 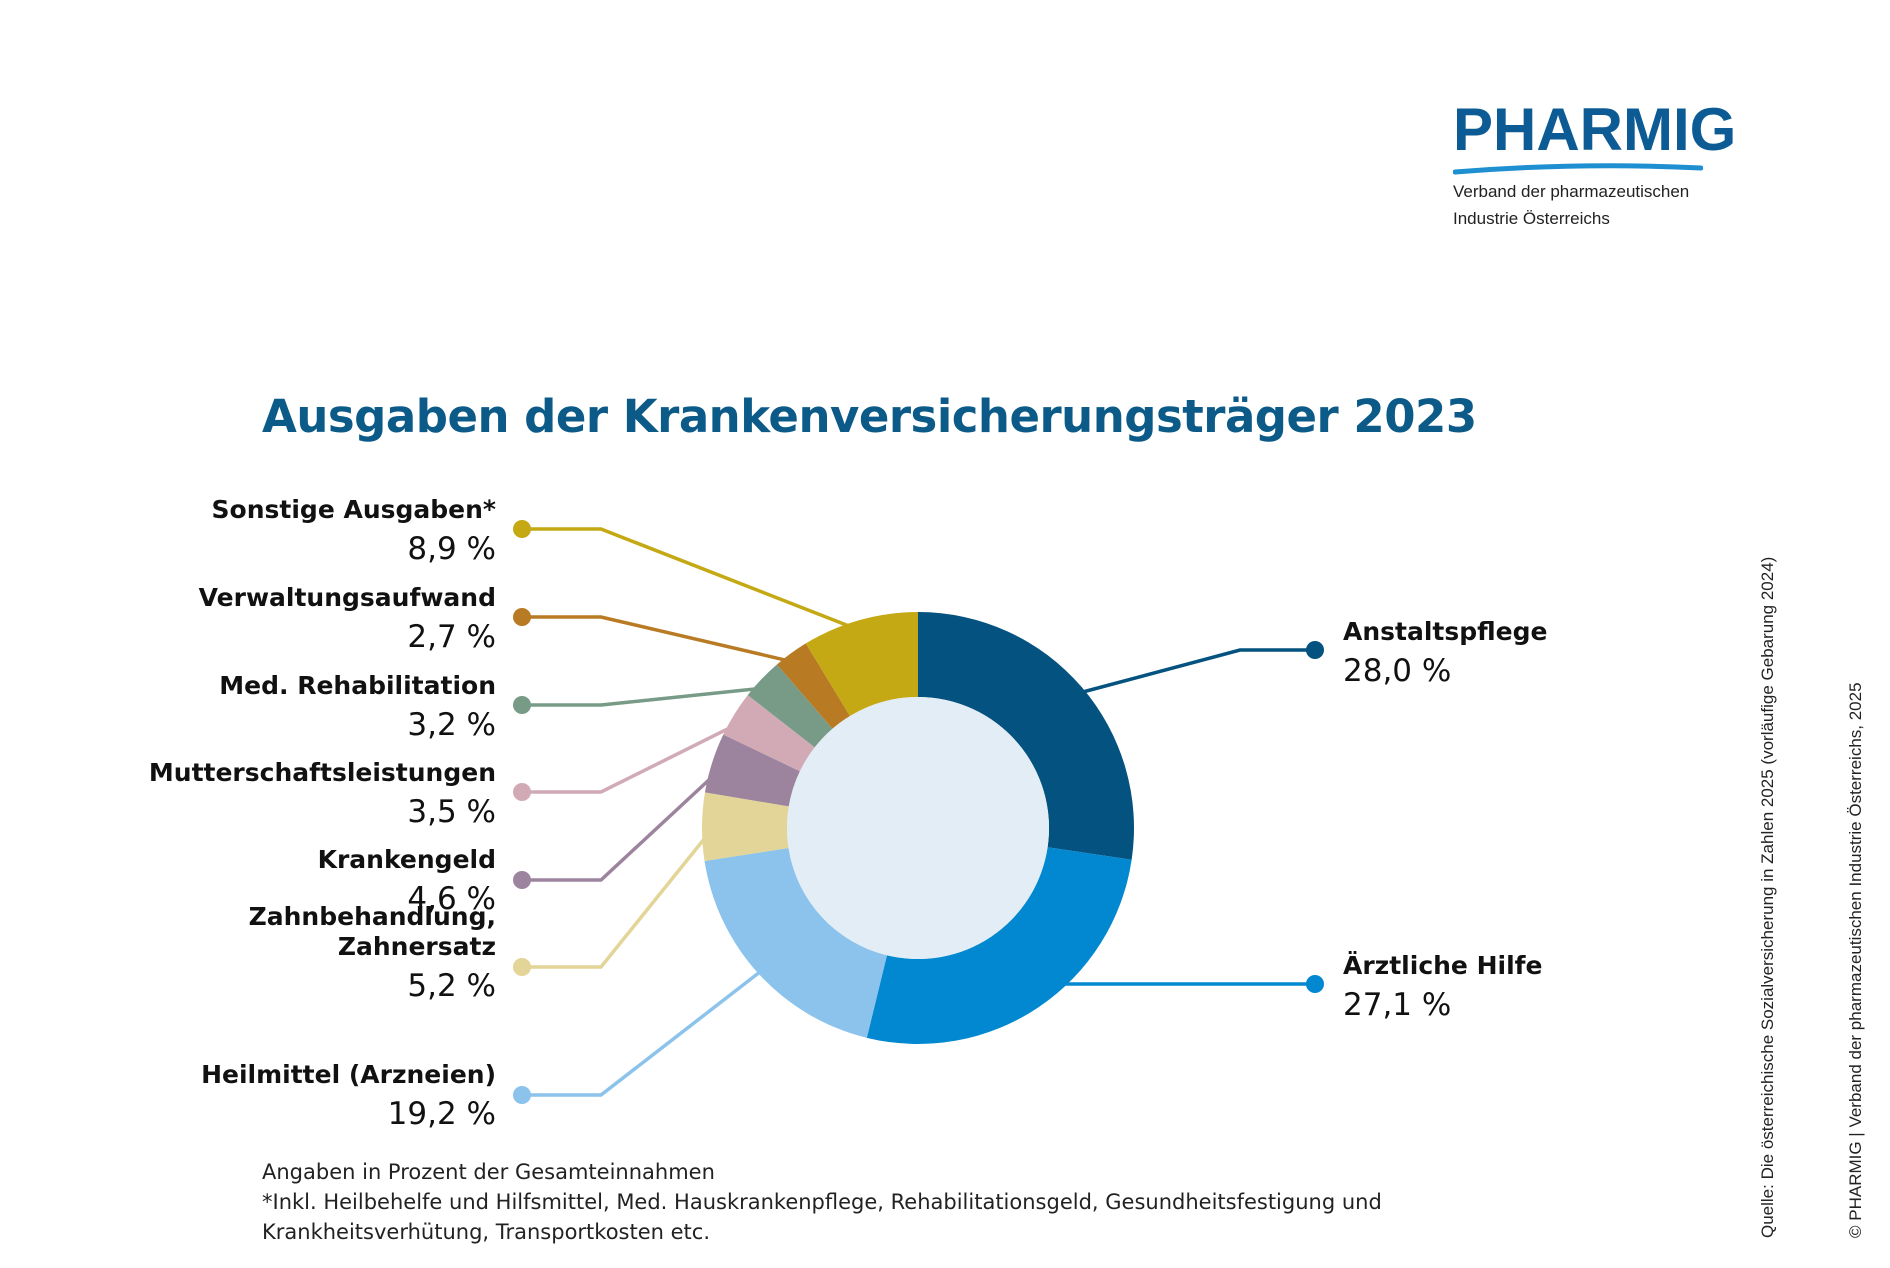 What do you see at coordinates (795, 943) in the screenshot?
I see `slice-heilmittel-arzneien` at bounding box center [795, 943].